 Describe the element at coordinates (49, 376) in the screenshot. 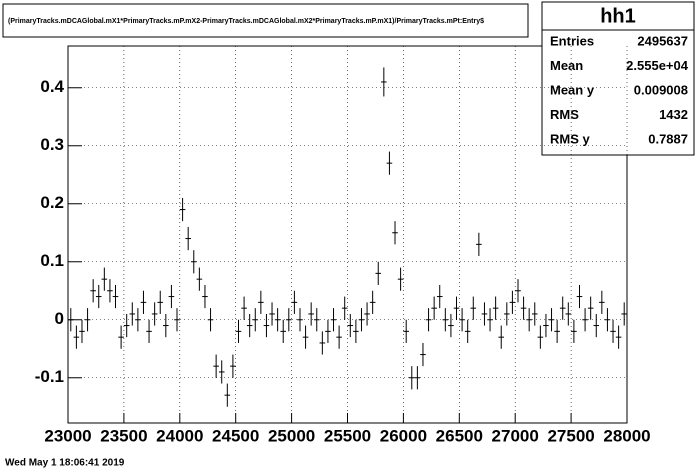

I see `y-tick-label: -0.1` at that location.